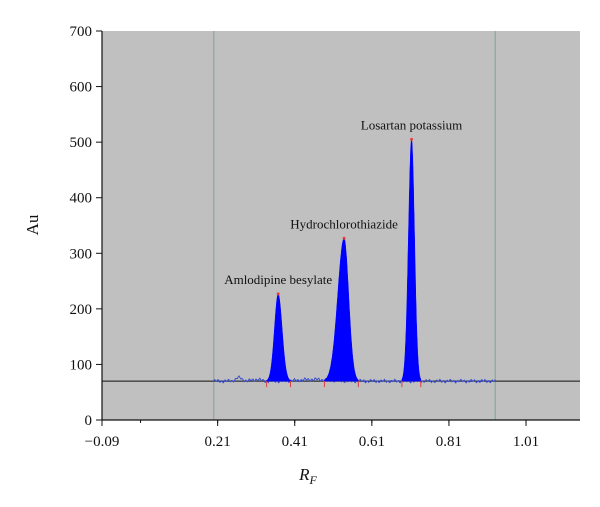  I want to click on x-tick-label: 0.21, so click(218, 442).